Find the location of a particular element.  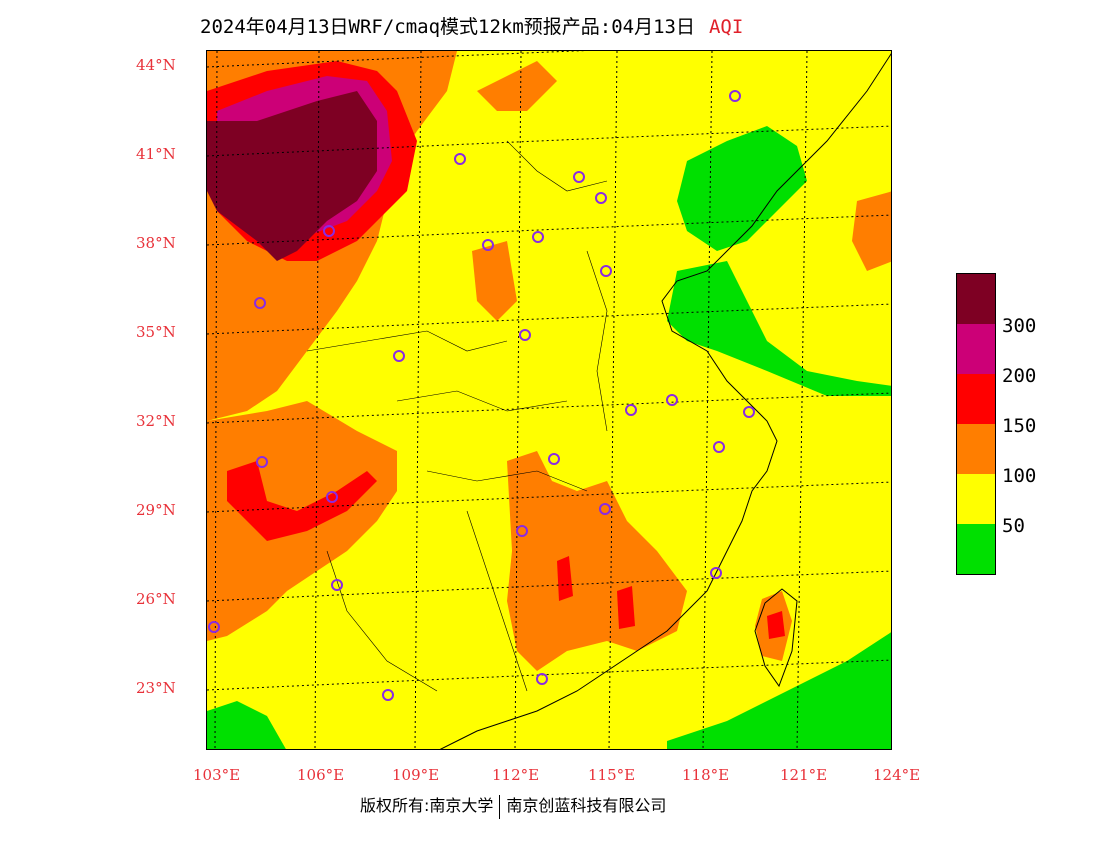

lat-label-44: 44°N is located at coordinates (156, 65).